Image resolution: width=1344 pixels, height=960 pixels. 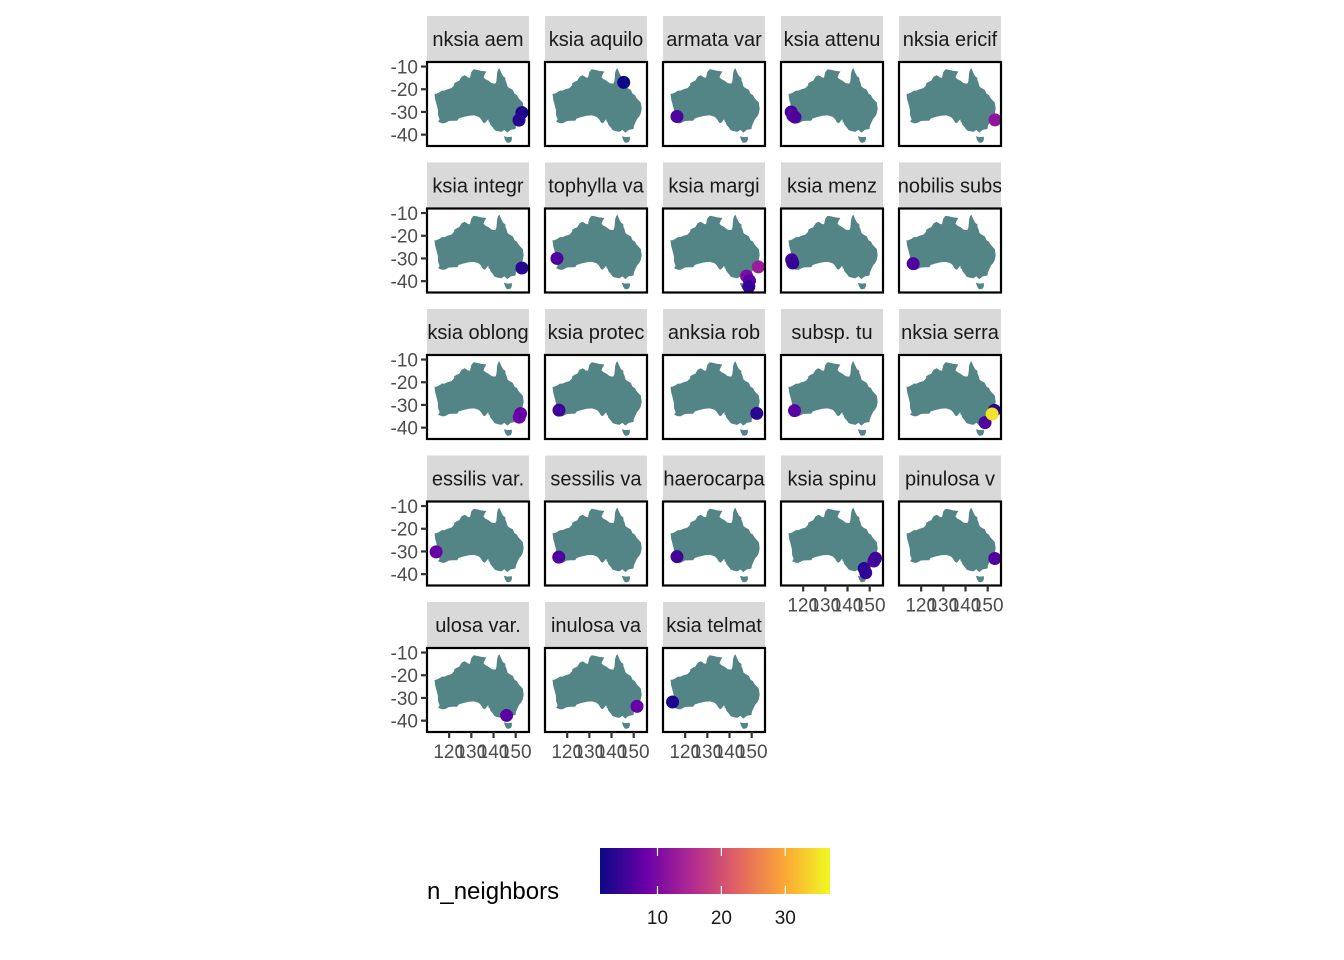 I want to click on facet-strip-label: ksia attenu, so click(x=832, y=40).